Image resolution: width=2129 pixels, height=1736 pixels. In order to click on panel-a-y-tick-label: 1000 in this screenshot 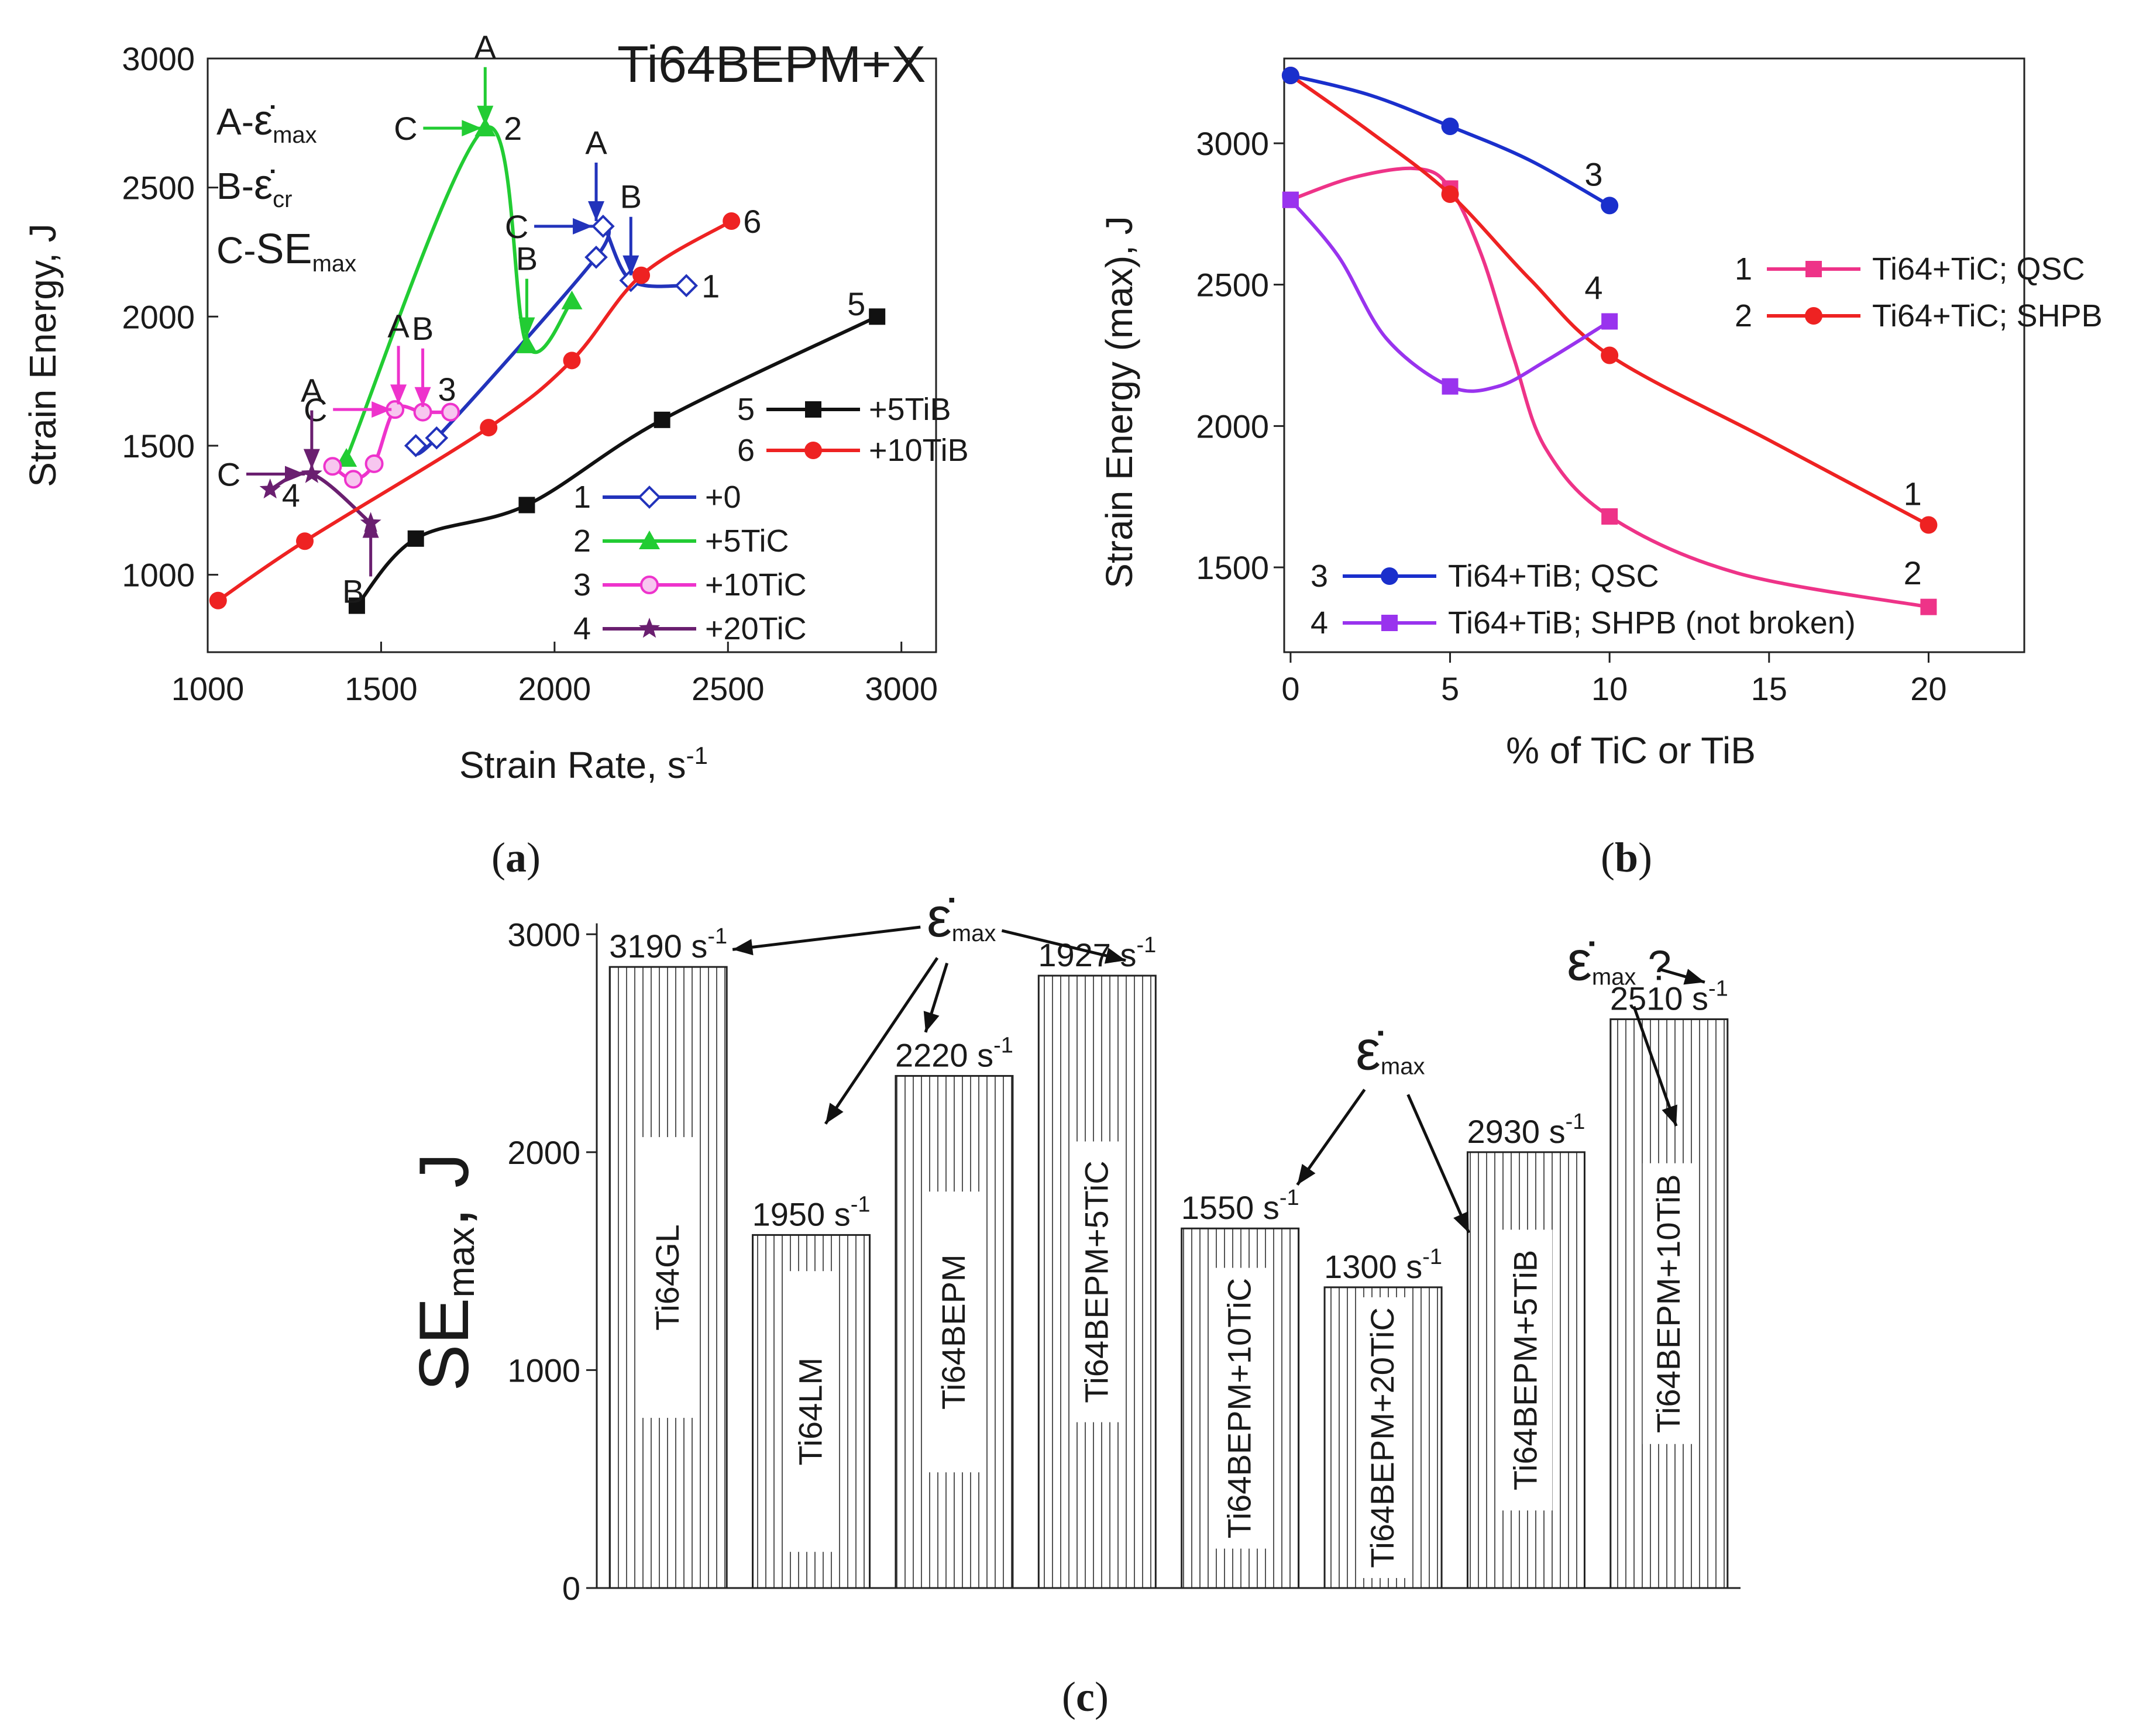, I will do `click(158, 575)`.